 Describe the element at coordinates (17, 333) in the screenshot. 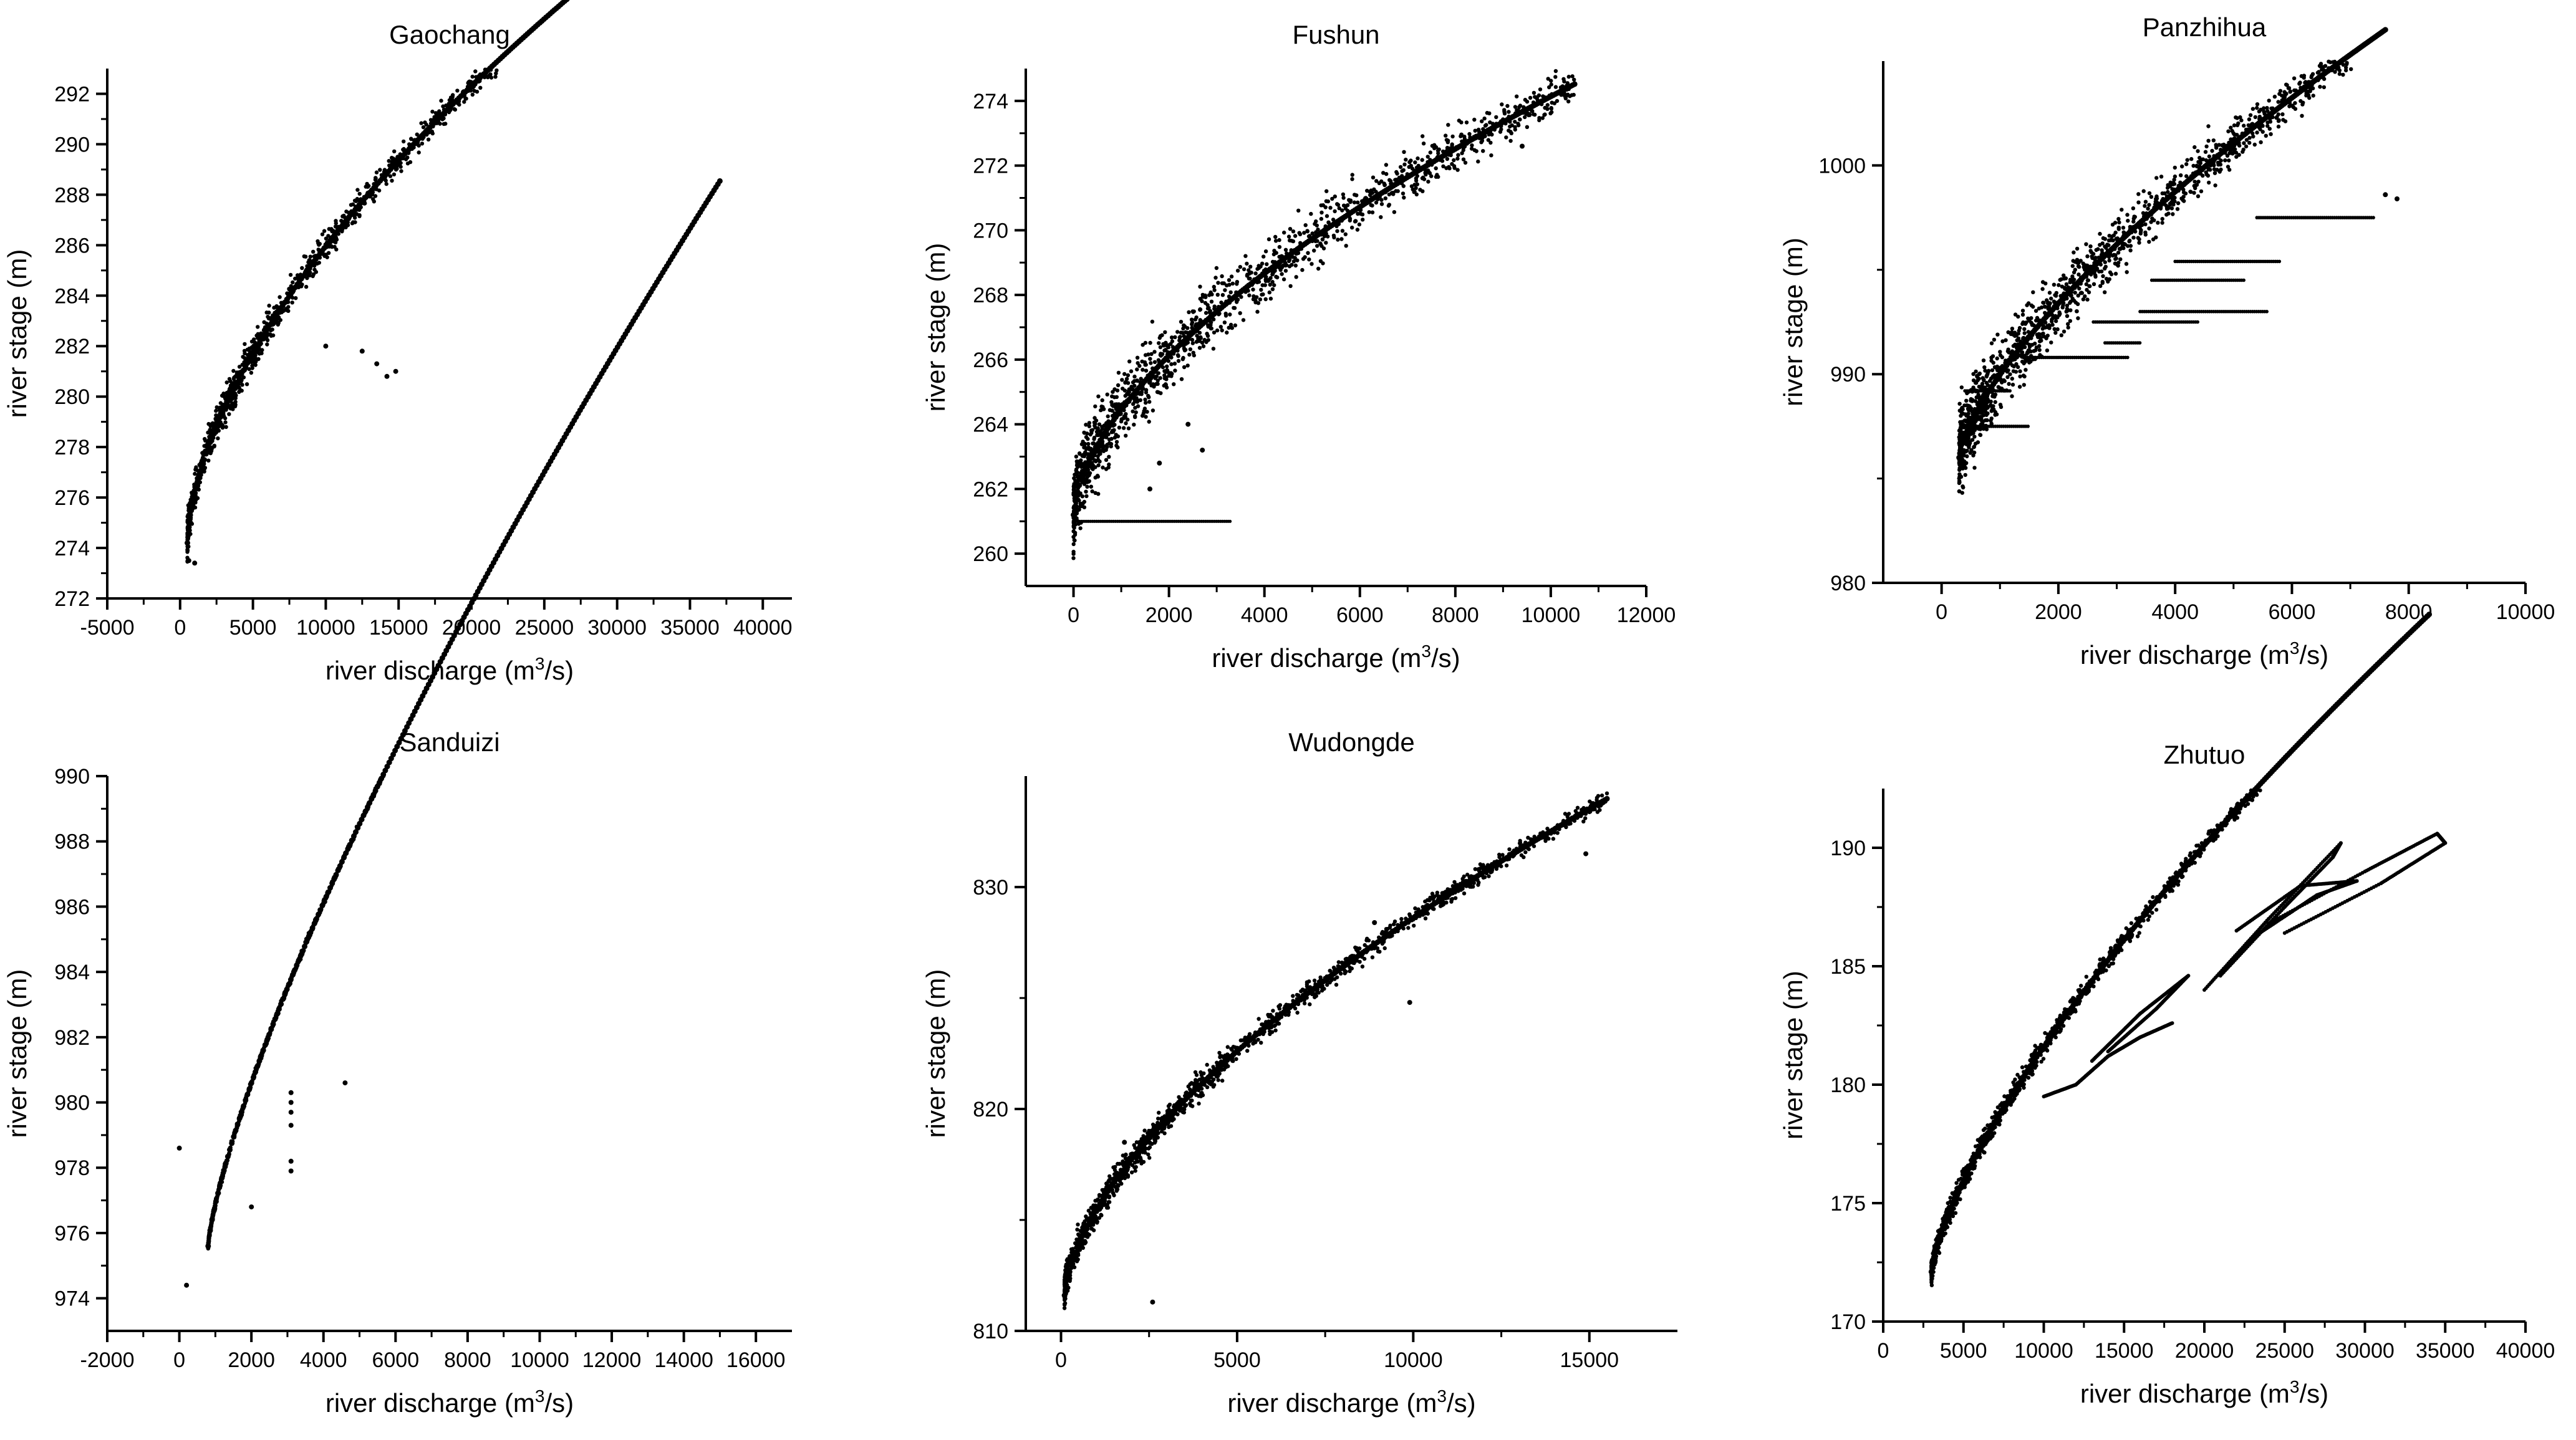

I see `y-axis-label: river stage (m)` at that location.